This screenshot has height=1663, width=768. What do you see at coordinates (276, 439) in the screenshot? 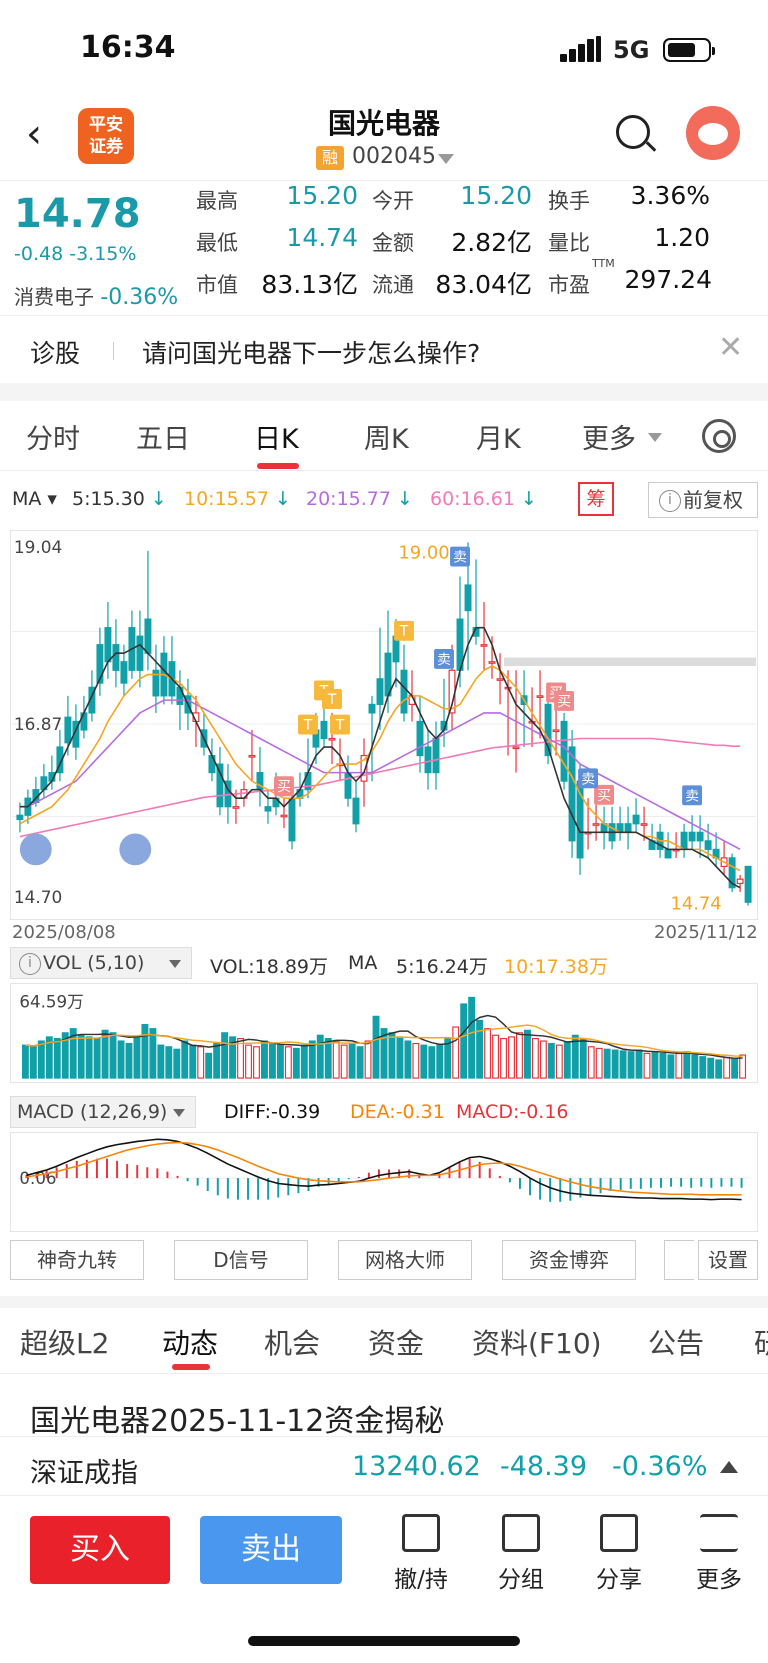
I see `tab-daily-k: 日K` at bounding box center [276, 439].